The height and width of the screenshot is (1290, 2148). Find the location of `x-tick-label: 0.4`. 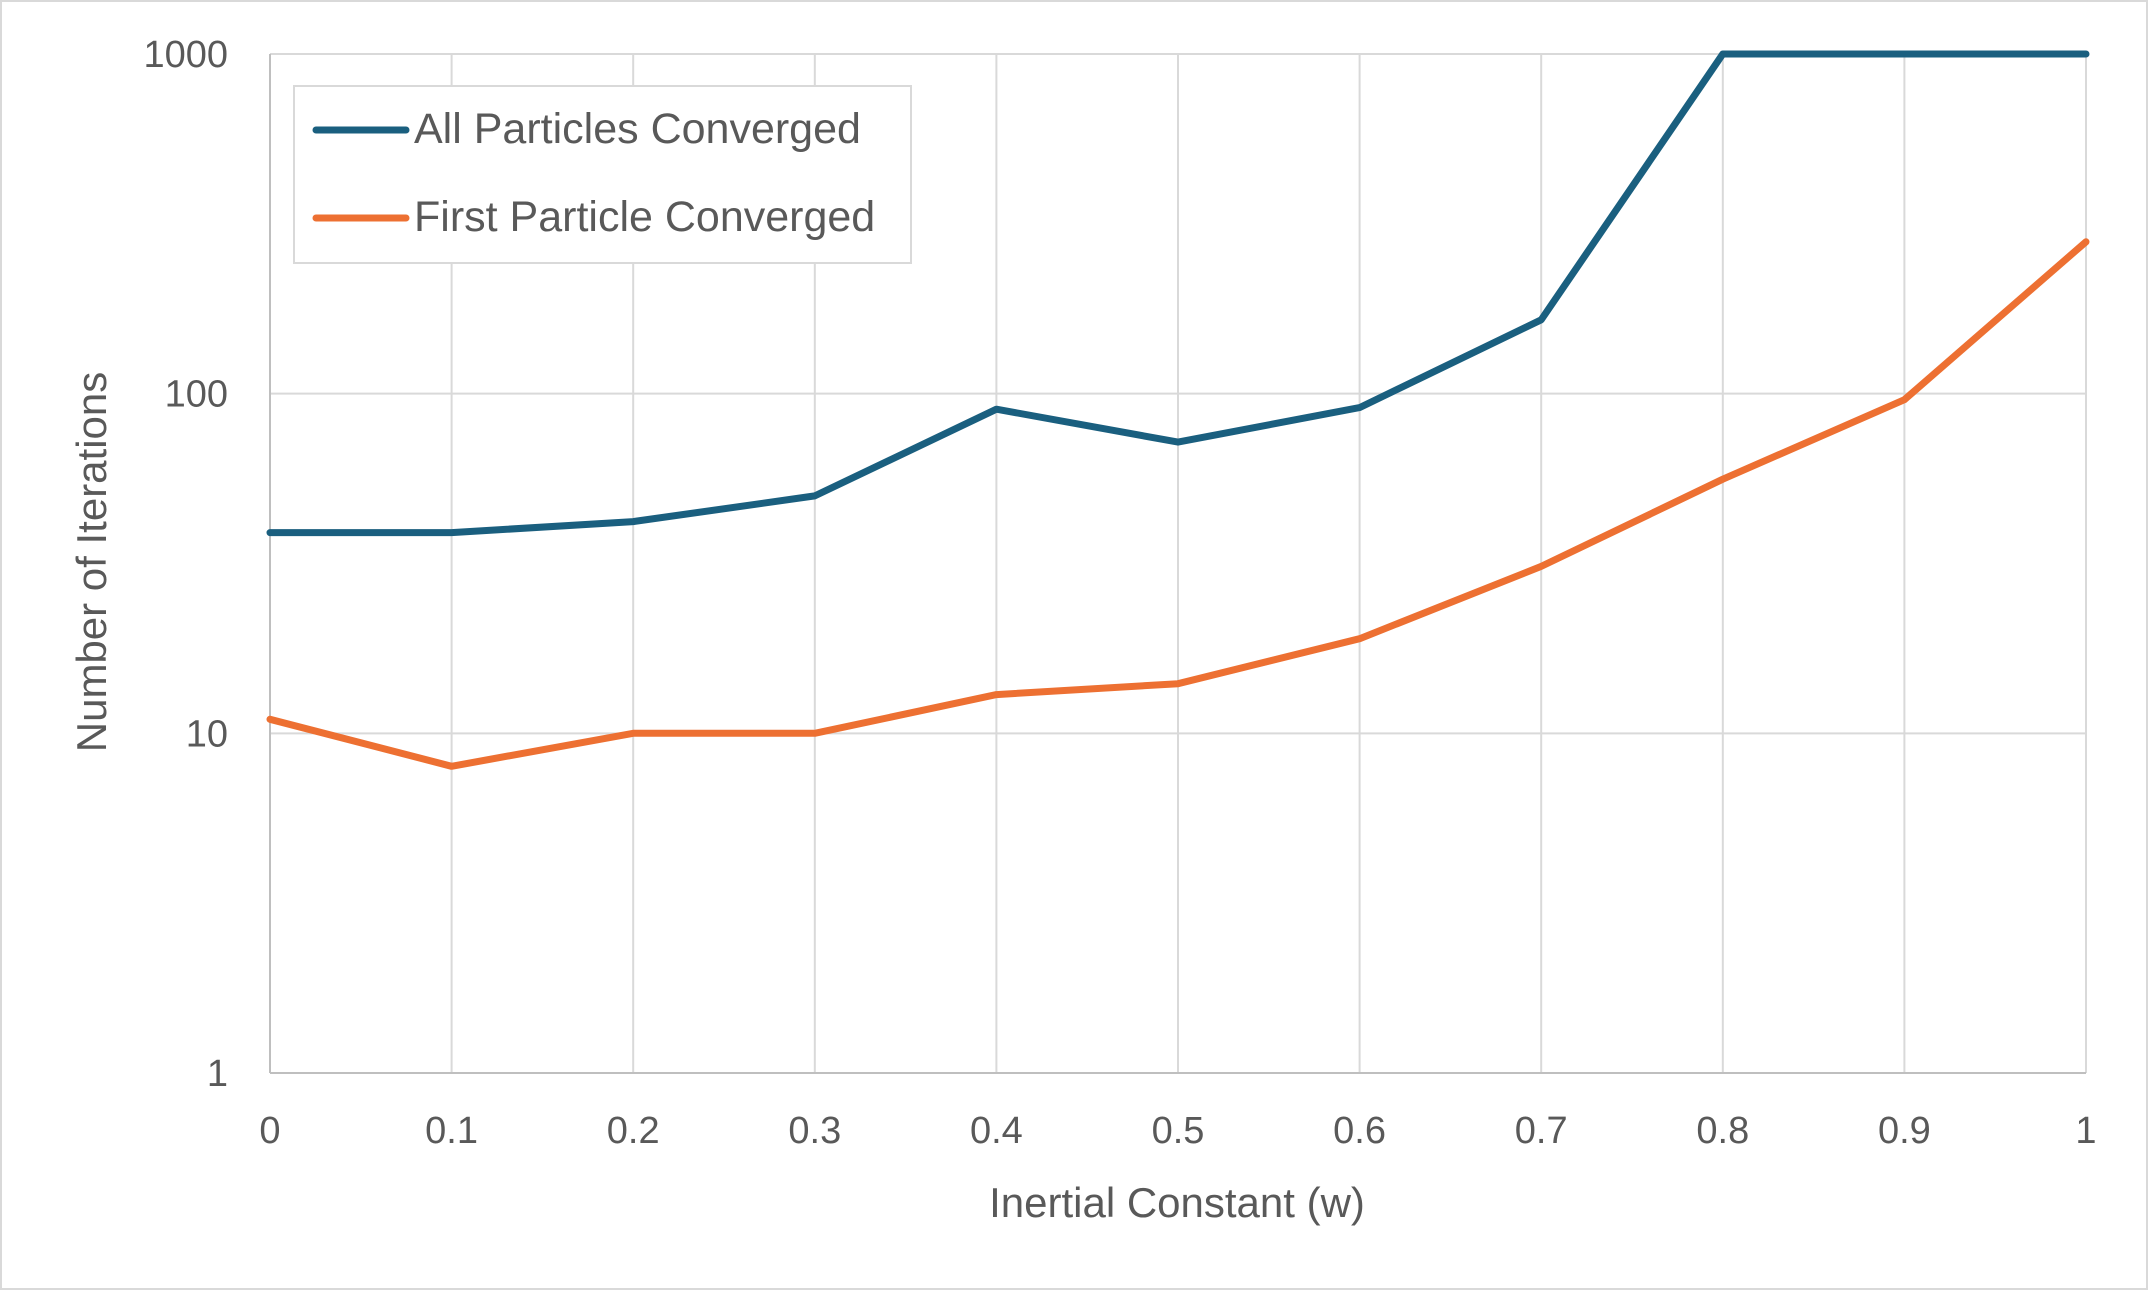

x-tick-label: 0.4 is located at coordinates (996, 1131).